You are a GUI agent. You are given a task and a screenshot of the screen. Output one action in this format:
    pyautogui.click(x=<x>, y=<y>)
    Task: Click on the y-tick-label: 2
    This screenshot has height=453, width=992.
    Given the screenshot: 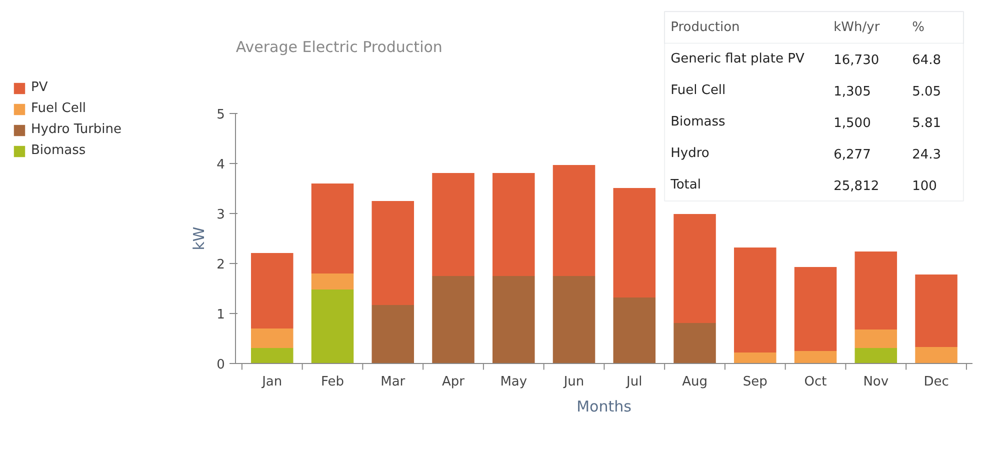 What is the action you would take?
    pyautogui.click(x=220, y=265)
    